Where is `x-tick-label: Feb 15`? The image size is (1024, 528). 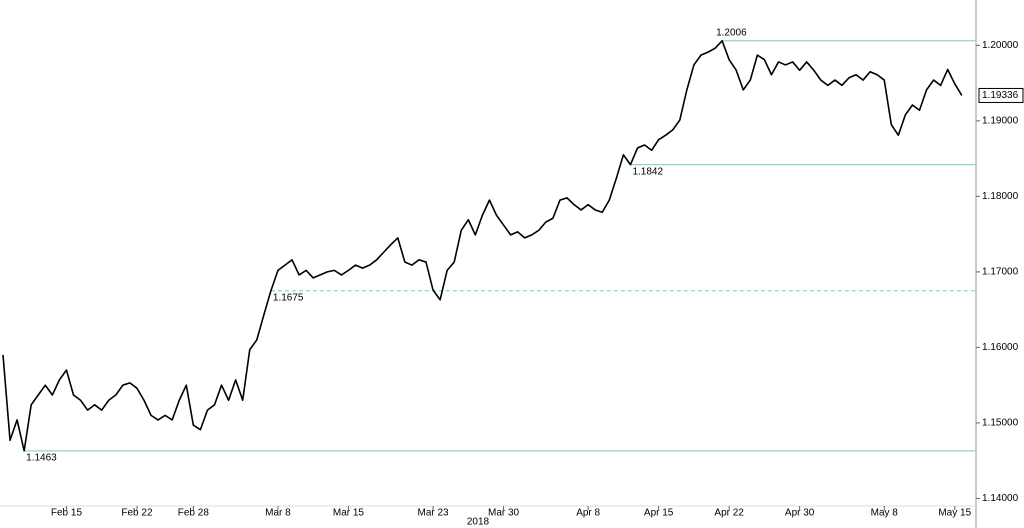 x-tick-label: Feb 15 is located at coordinates (67, 513).